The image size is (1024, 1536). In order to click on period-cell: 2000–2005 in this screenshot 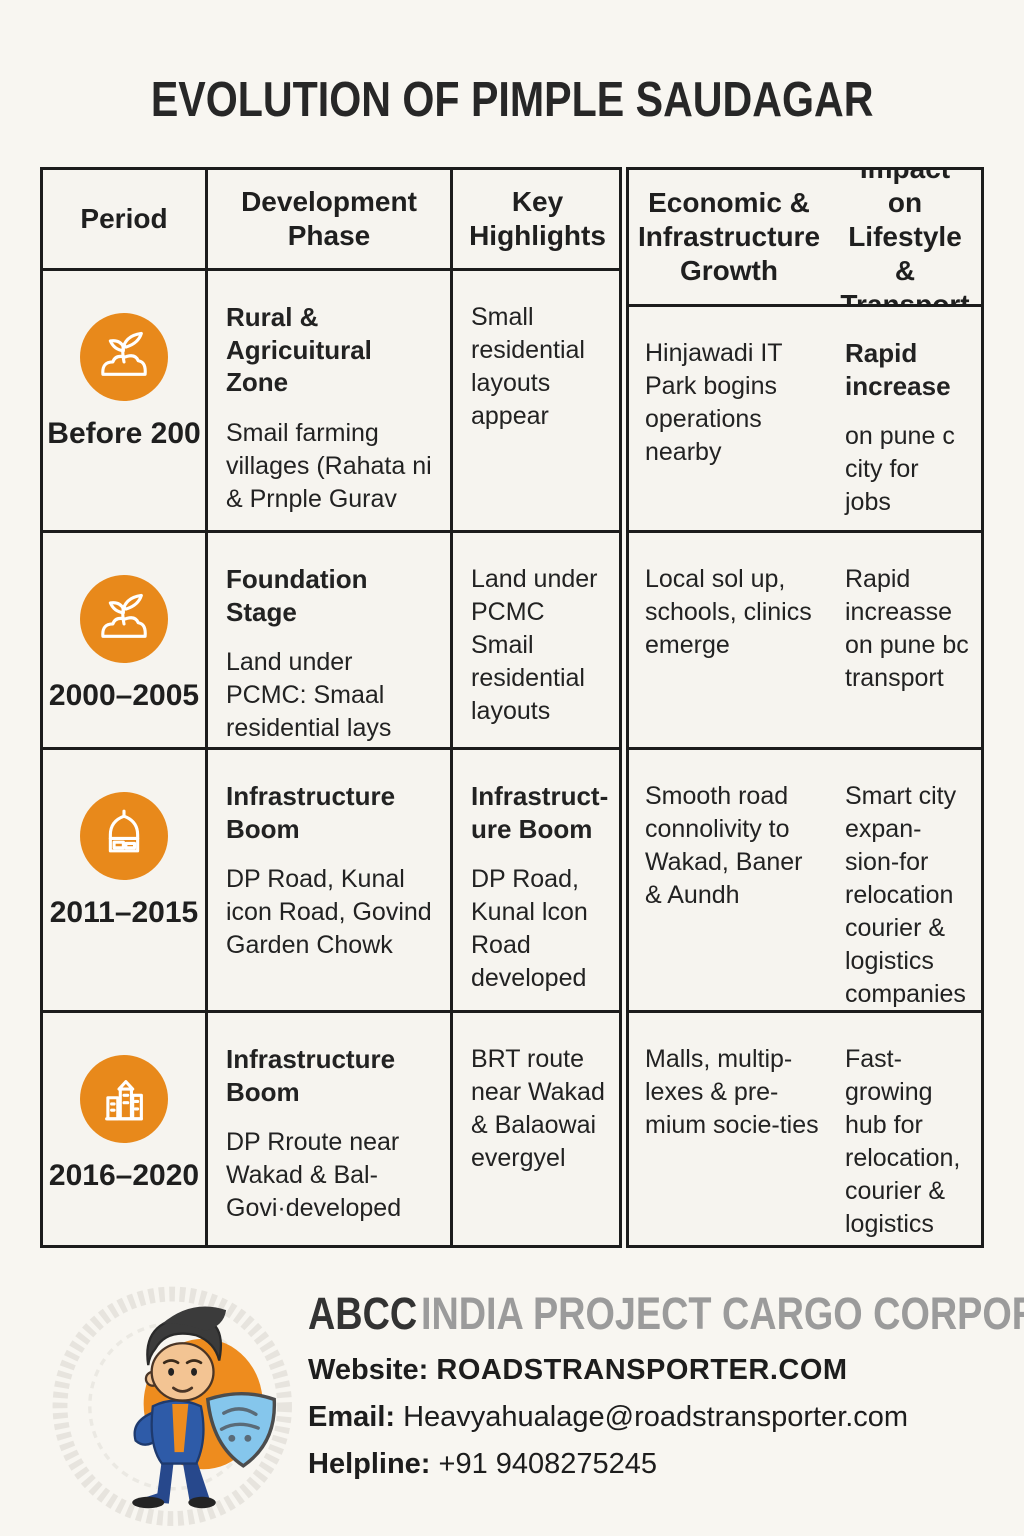, I will do `click(125, 641)`.